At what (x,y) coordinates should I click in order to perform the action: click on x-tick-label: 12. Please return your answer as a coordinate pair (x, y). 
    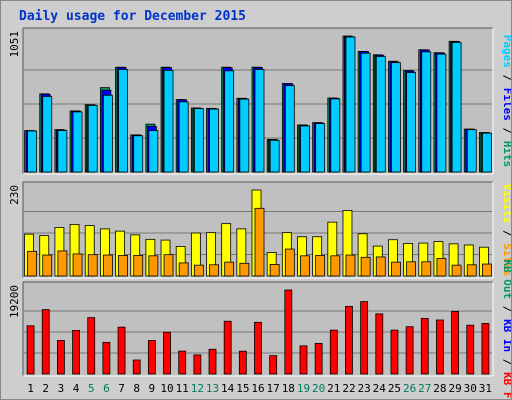
    Looking at the image, I should click on (197, 388).